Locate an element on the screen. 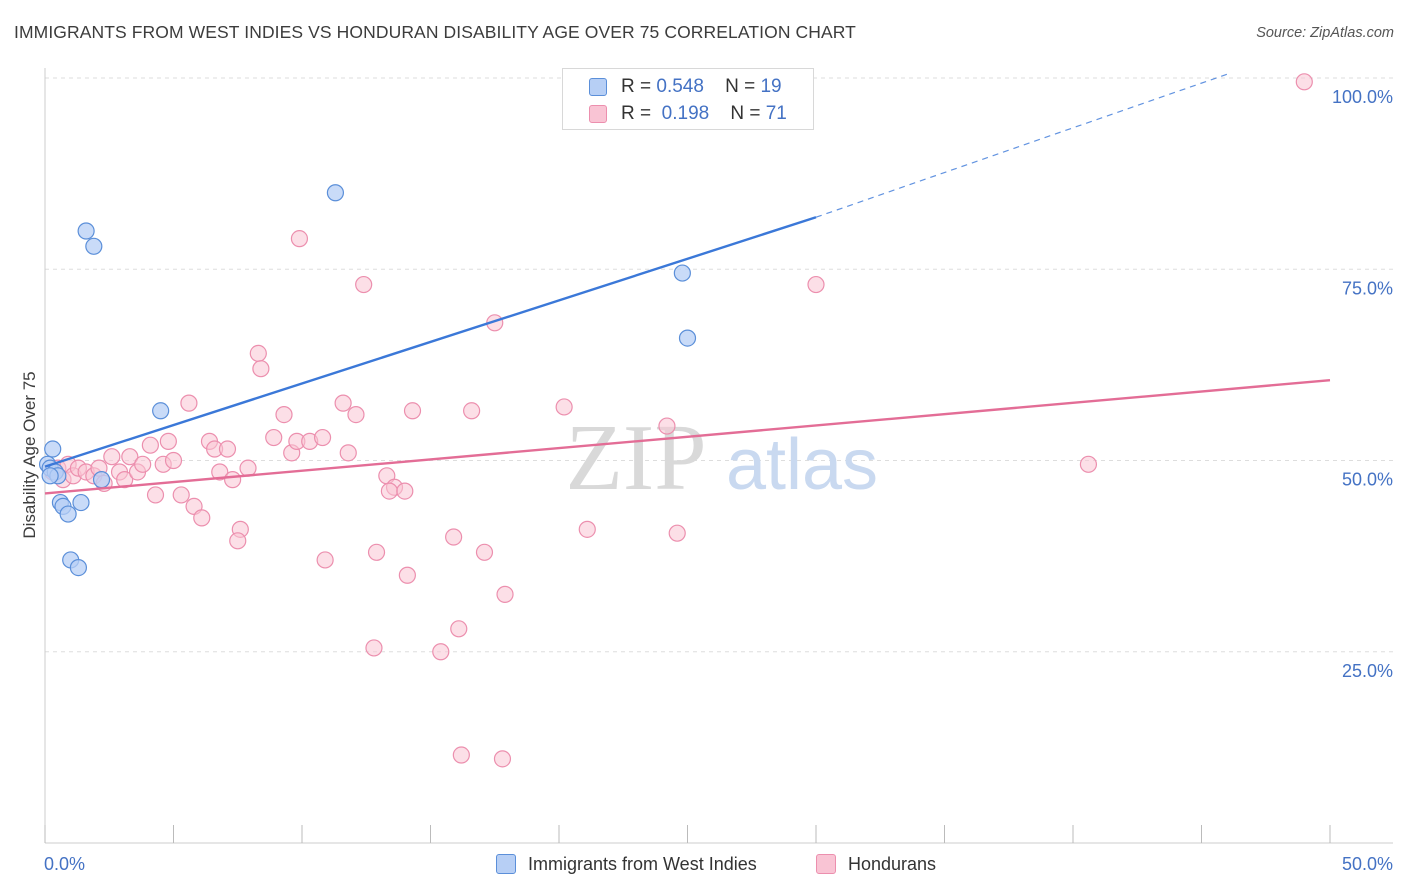 Image resolution: width=1406 pixels, height=892 pixels. x-tick-label-max: 50.0% is located at coordinates (1367, 864).